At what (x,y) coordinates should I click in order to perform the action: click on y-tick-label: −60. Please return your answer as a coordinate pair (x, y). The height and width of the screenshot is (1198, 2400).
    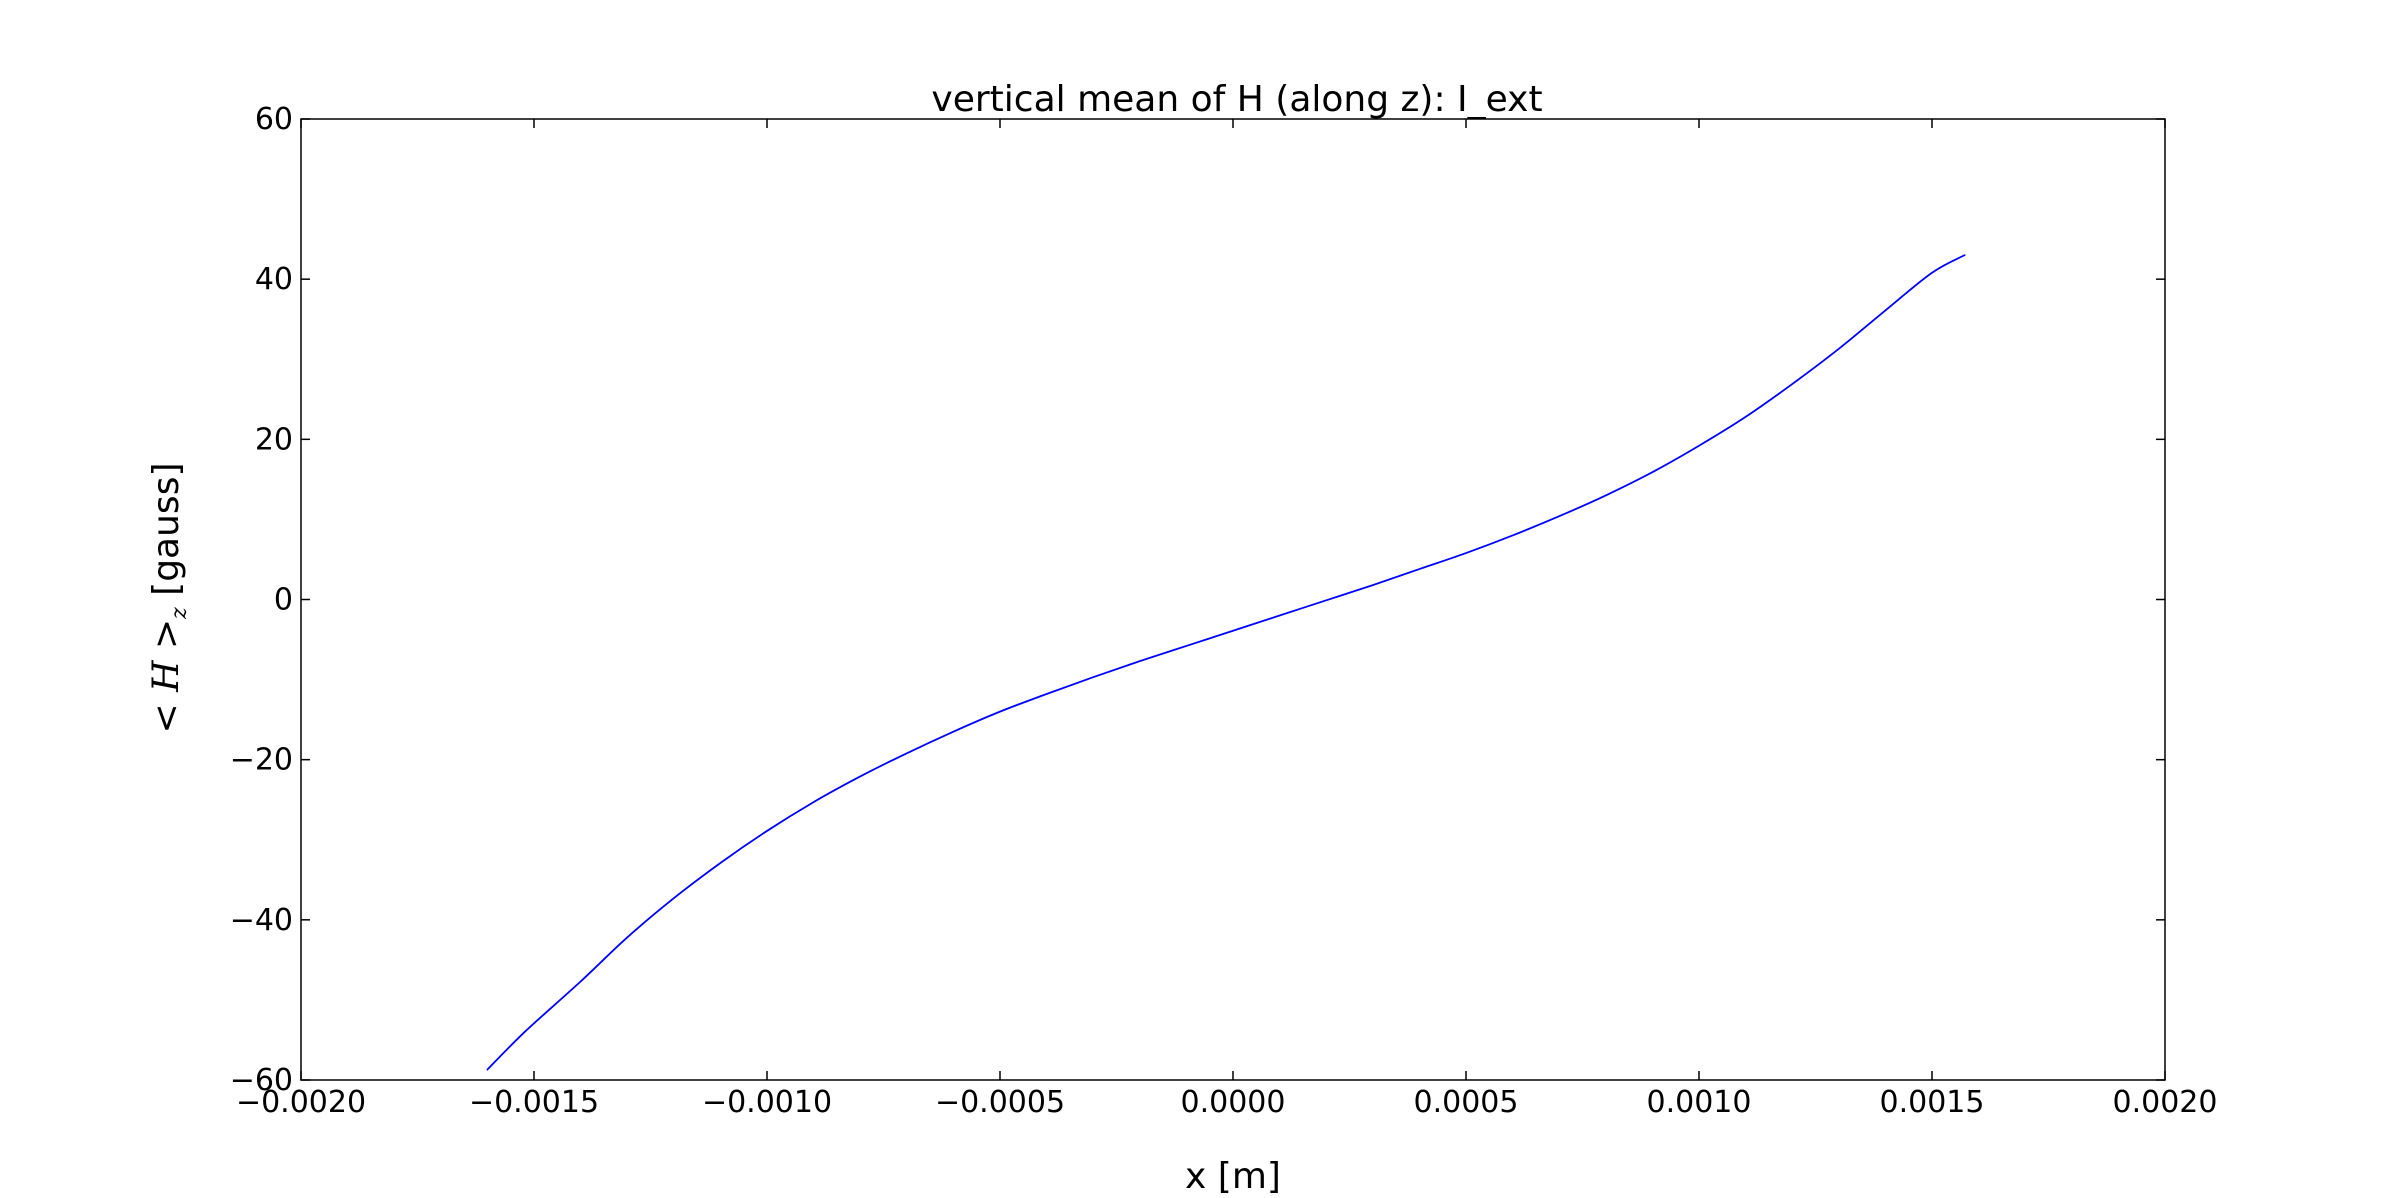
    Looking at the image, I should click on (261, 1080).